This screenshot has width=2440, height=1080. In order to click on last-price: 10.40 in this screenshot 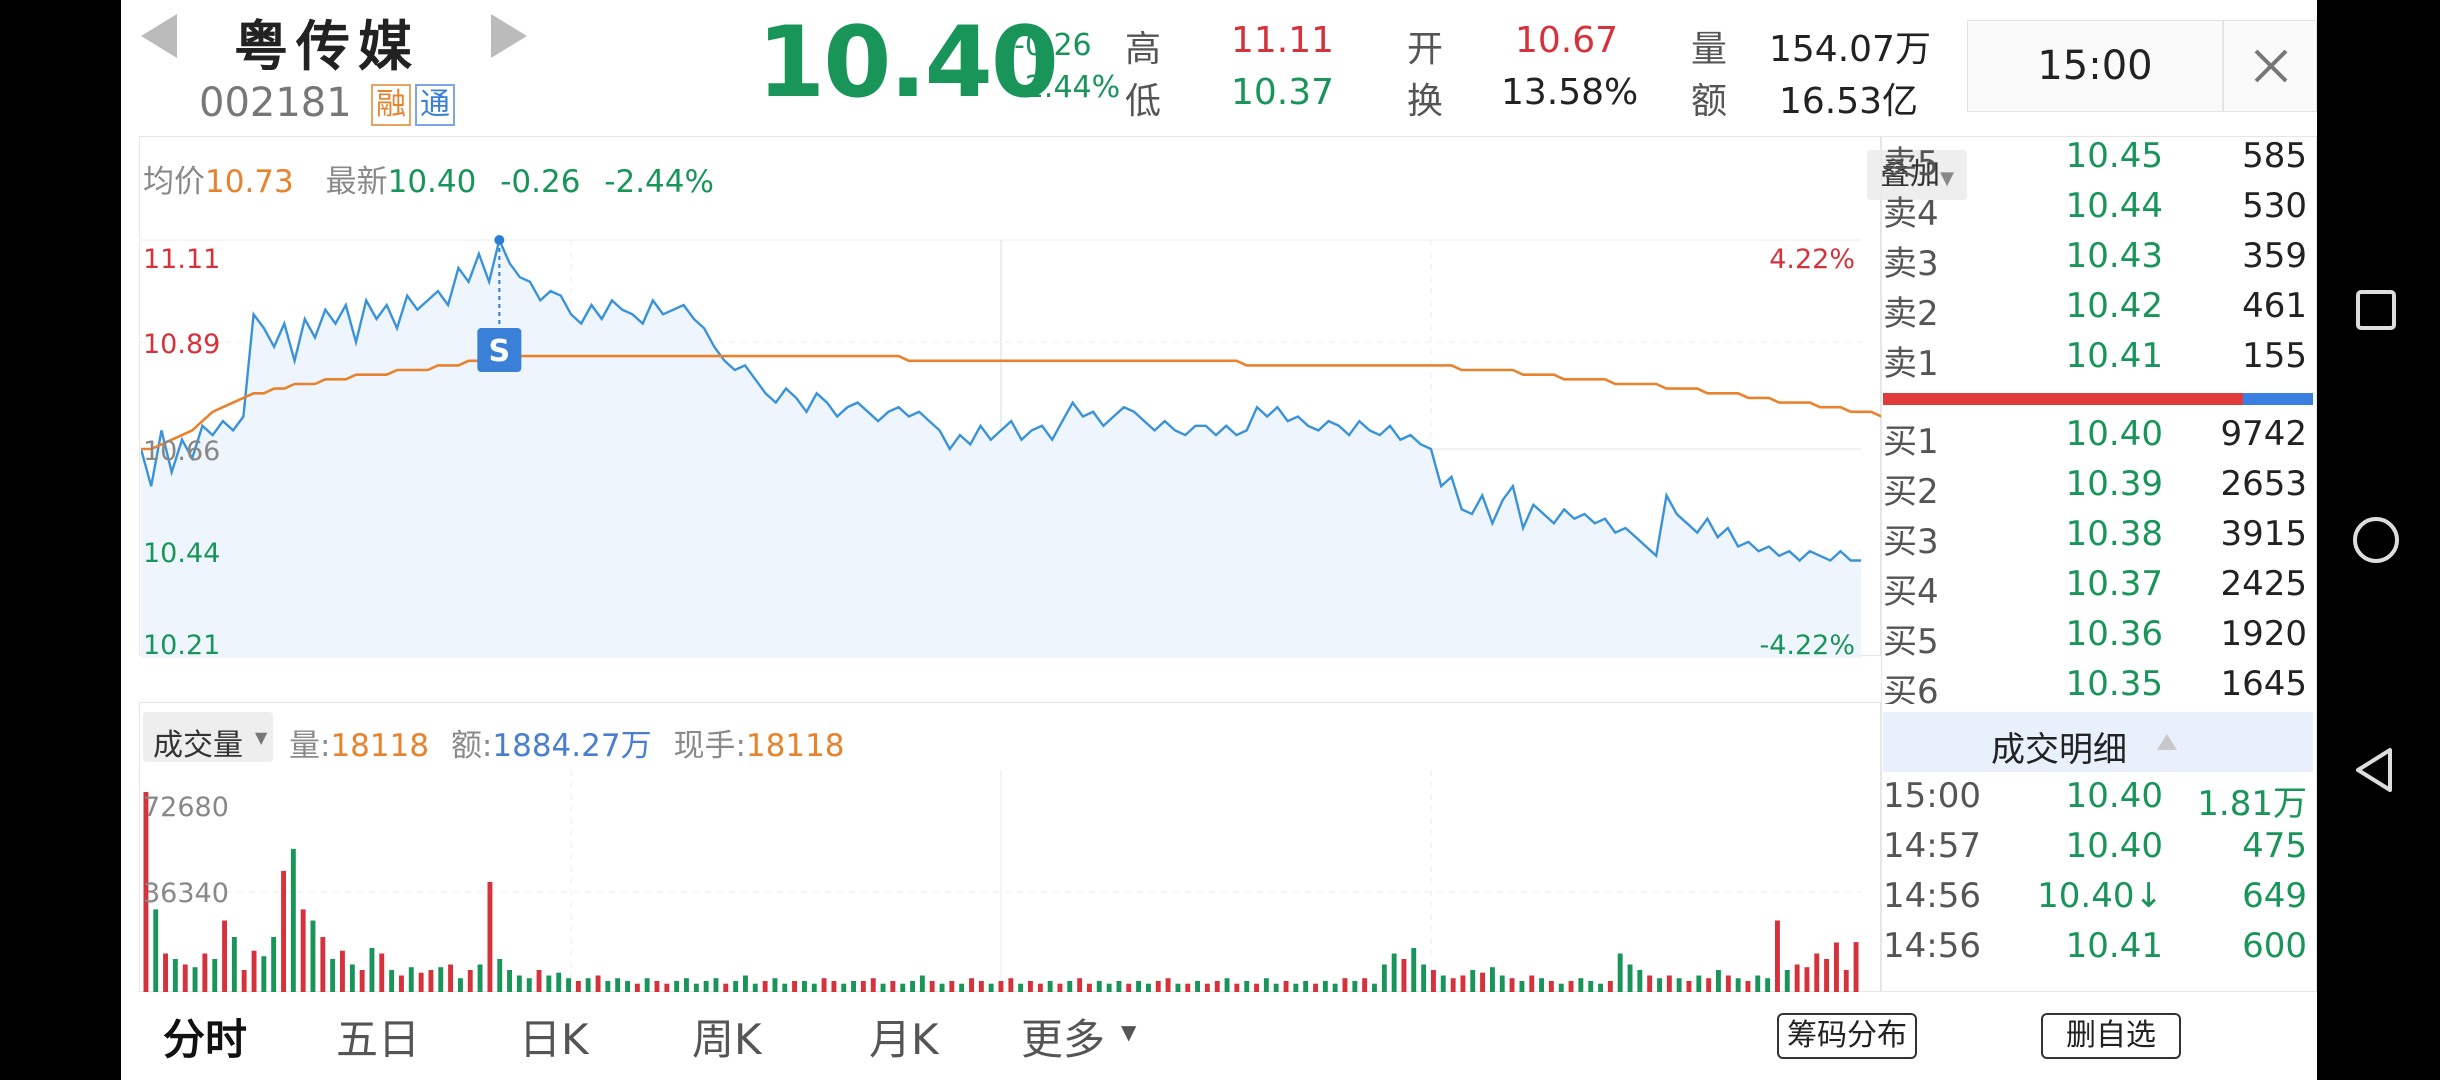, I will do `click(908, 63)`.